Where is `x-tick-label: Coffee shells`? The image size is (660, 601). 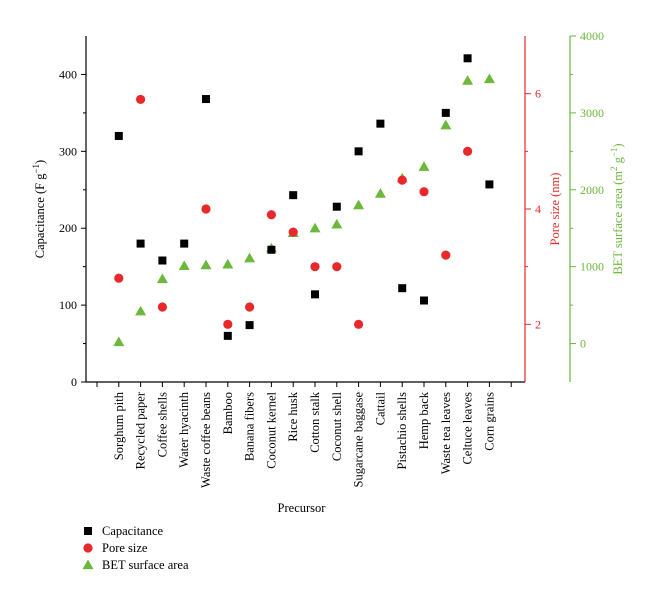
x-tick-label: Coffee shells is located at coordinates (162, 425).